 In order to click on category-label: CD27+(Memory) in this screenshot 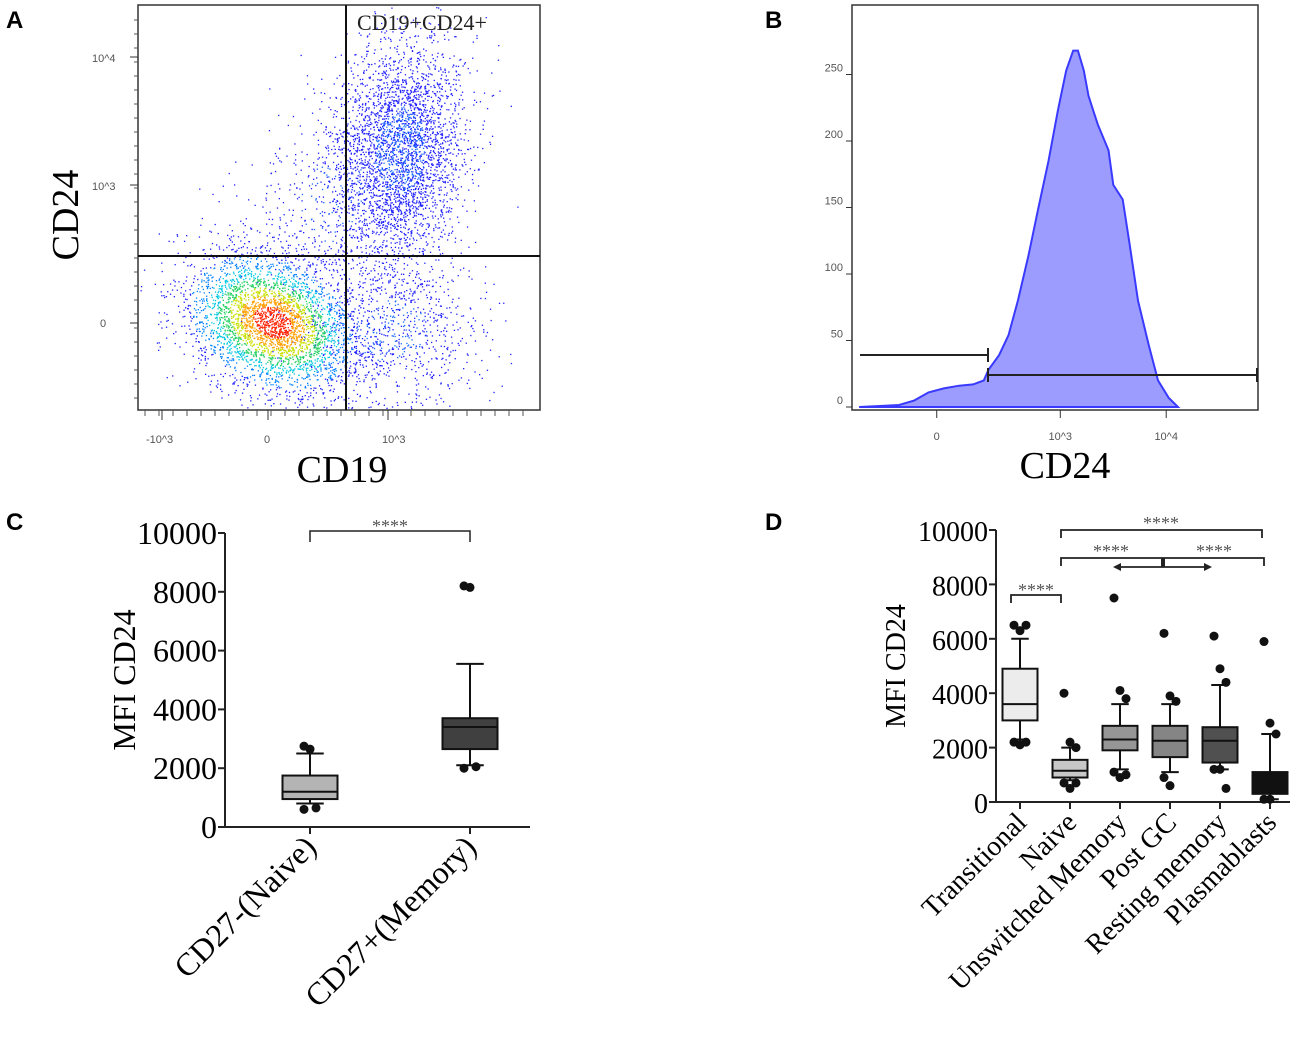, I will do `click(390, 920)`.